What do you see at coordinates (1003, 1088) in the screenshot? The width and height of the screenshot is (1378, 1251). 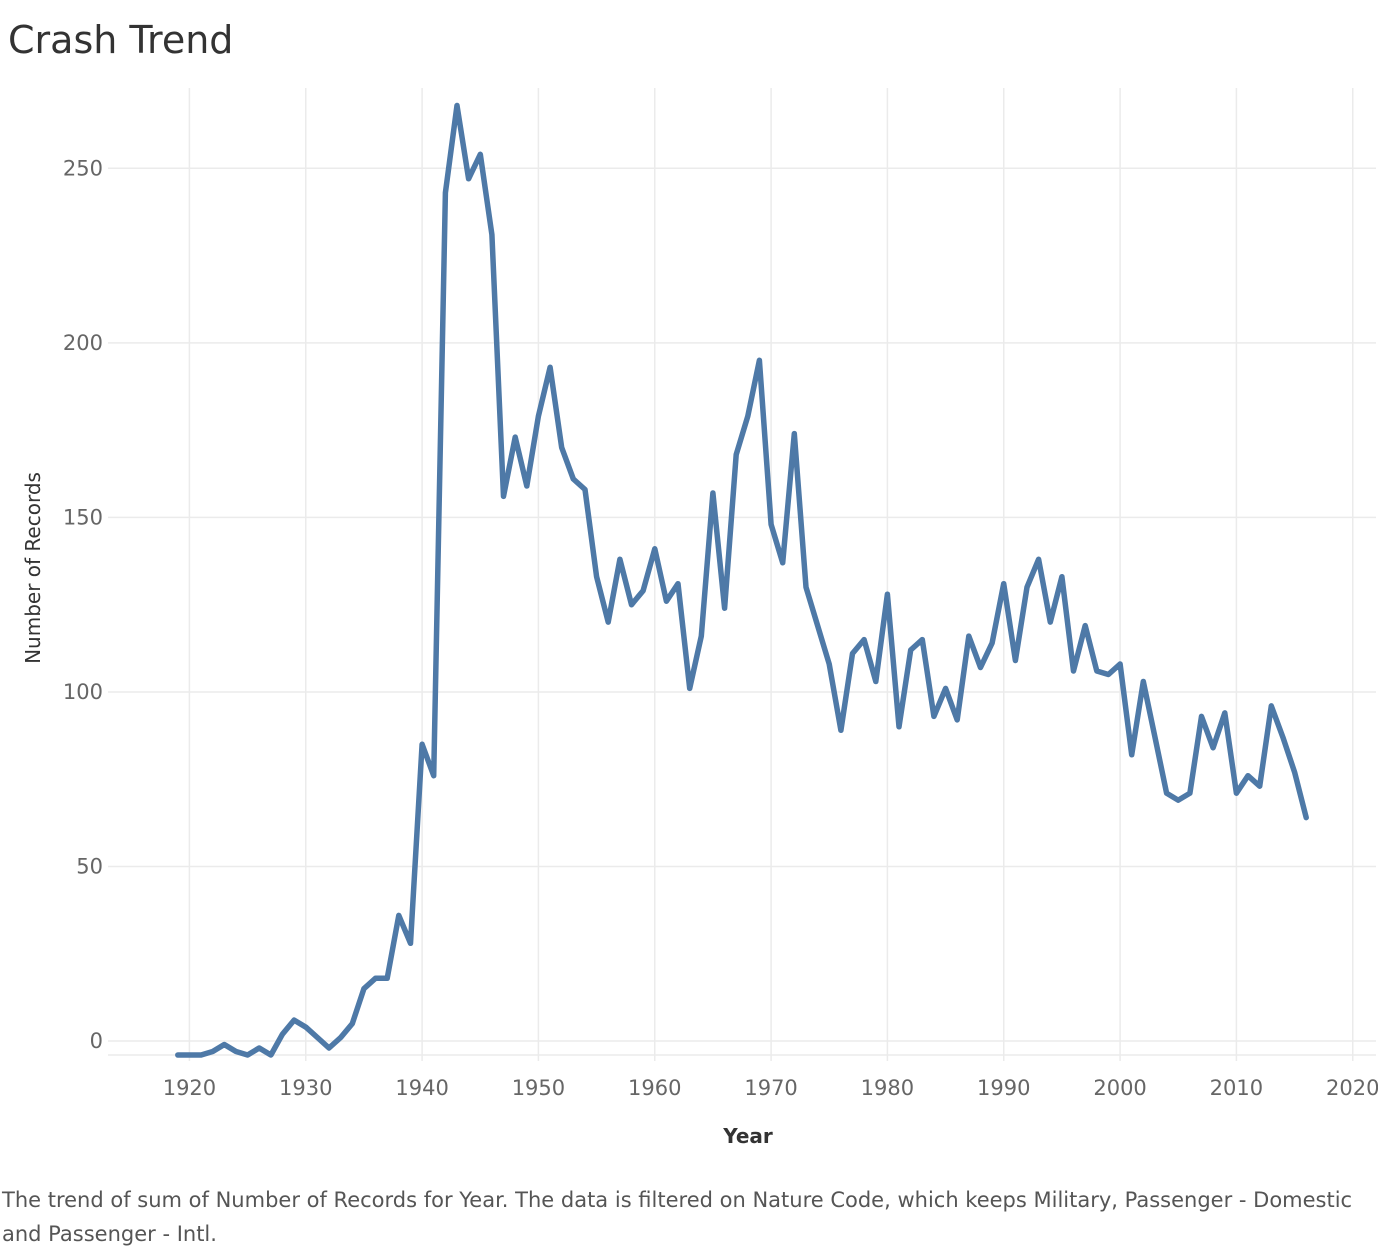 I see `x-tick-label: 1990` at bounding box center [1003, 1088].